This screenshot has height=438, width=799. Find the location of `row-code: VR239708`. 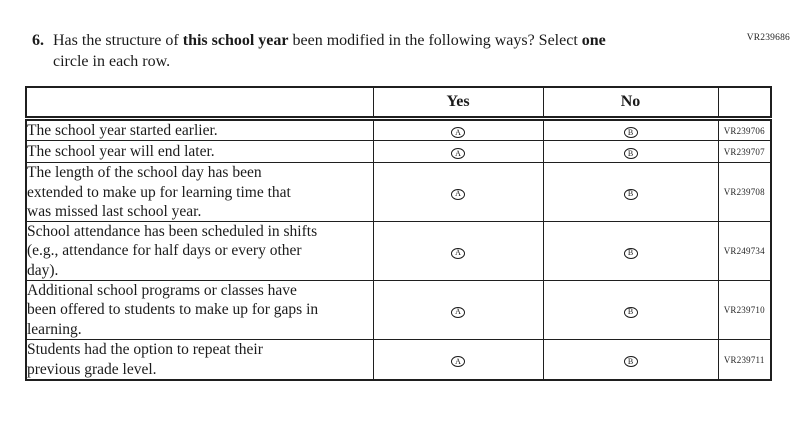

row-code: VR239708 is located at coordinates (744, 192).